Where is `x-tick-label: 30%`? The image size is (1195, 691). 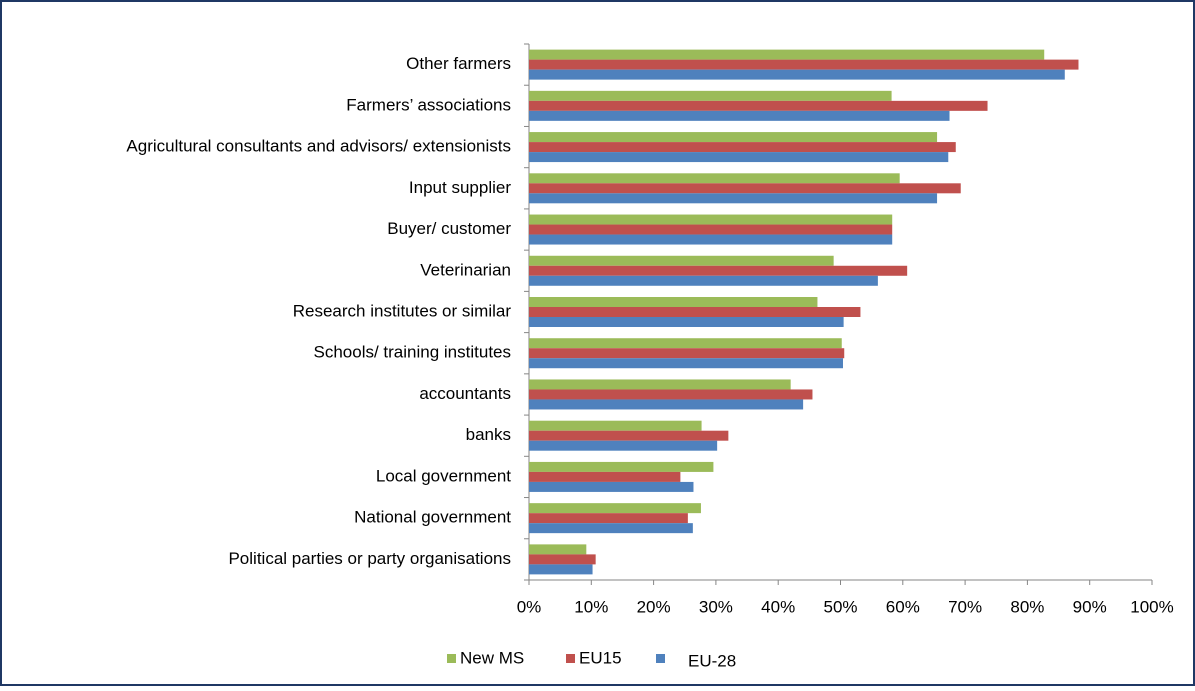
x-tick-label: 30% is located at coordinates (716, 606).